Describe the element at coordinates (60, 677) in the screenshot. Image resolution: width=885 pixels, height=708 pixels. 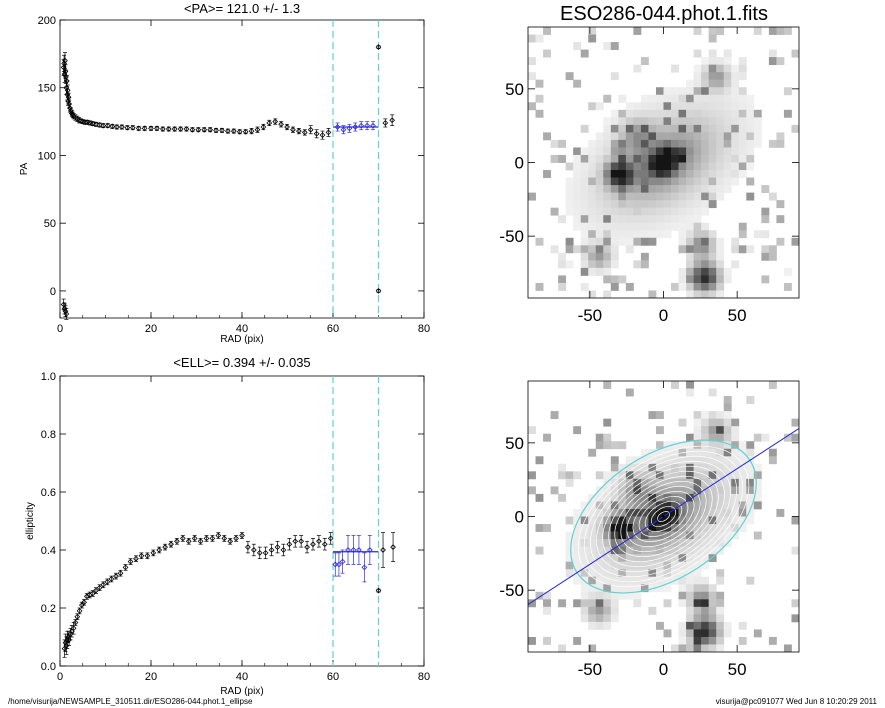
I see `ell-xtick-label: 0` at that location.